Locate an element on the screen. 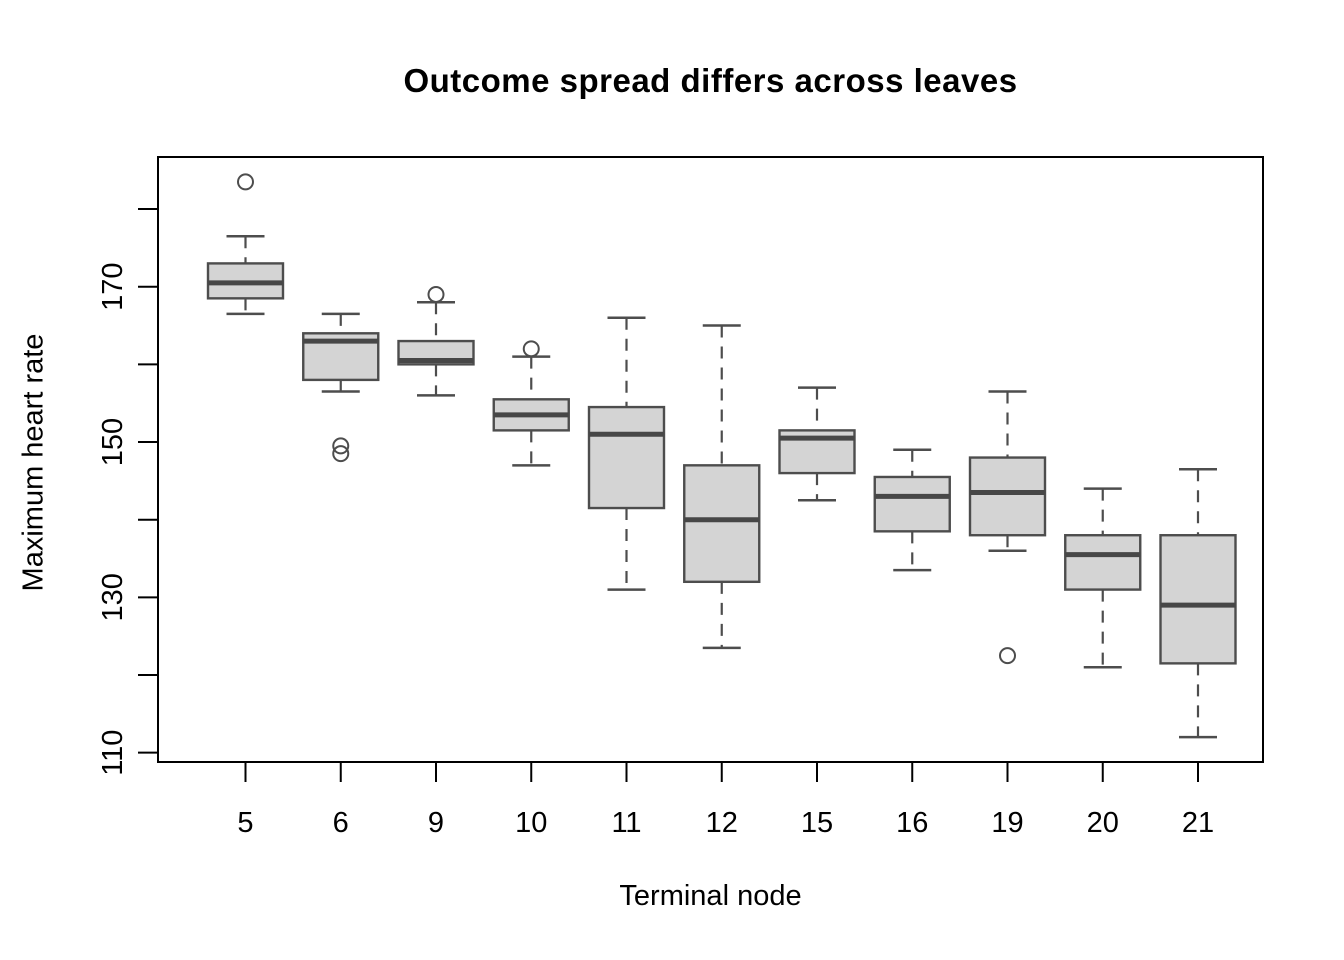  x-tick-label: 15 is located at coordinates (817, 823).